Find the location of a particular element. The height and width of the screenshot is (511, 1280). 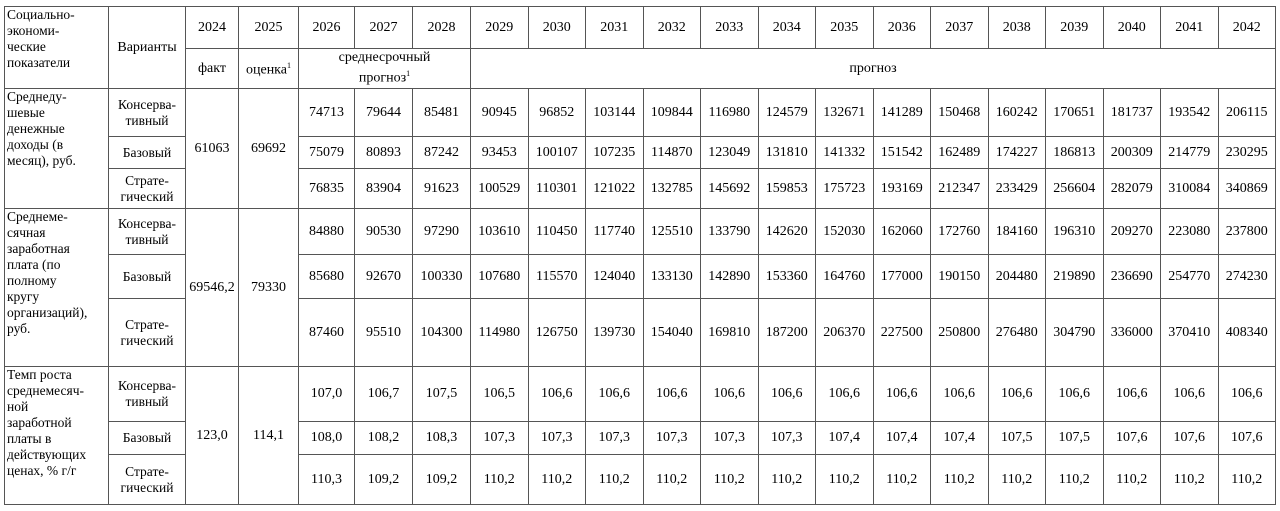

forecast-value: 164760 is located at coordinates (844, 276).